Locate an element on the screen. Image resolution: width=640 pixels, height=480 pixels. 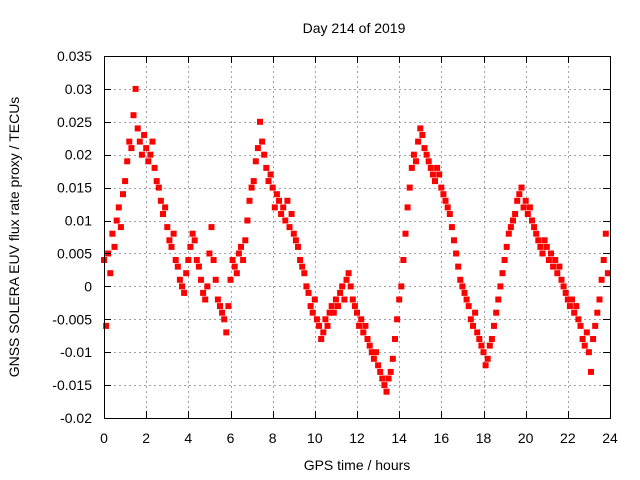
x-tick-labels: 0 2 4 6 8 10 12 14 16 18 20 22 24 is located at coordinates (359, 438).